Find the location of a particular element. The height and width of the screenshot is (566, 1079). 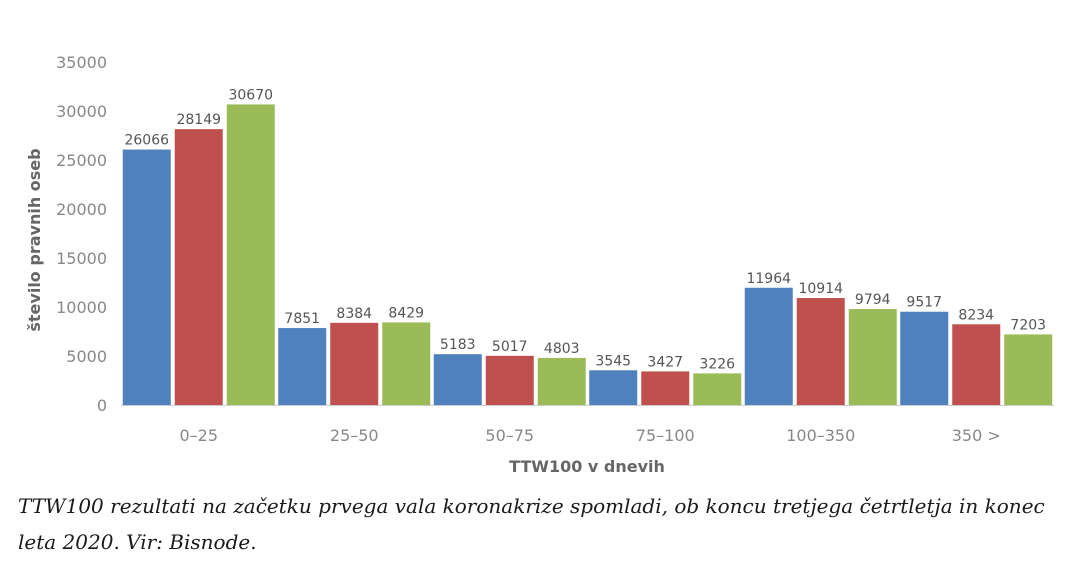

data-label: 5183 is located at coordinates (458, 345).